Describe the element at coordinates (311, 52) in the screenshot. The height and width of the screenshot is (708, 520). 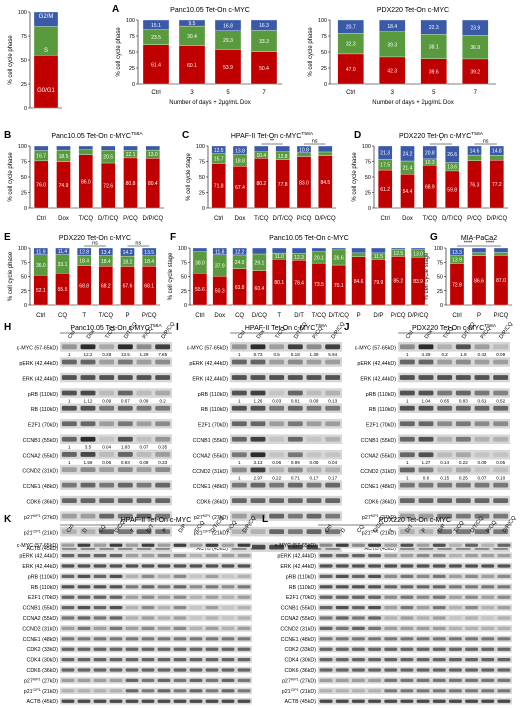
I see `y-axis-label: % cell cycle phase` at that location.